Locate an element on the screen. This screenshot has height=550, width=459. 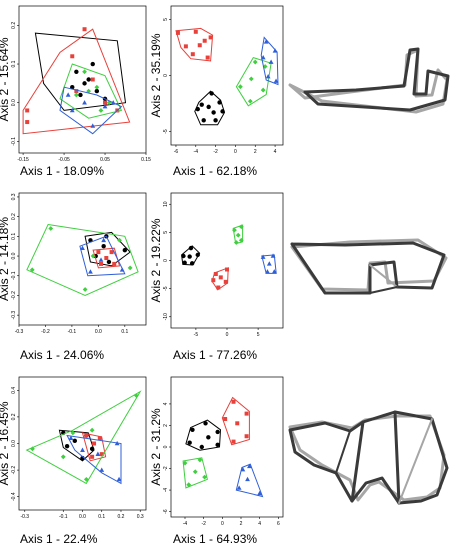
x-tick-label: 4 is located at coordinates (275, 152).